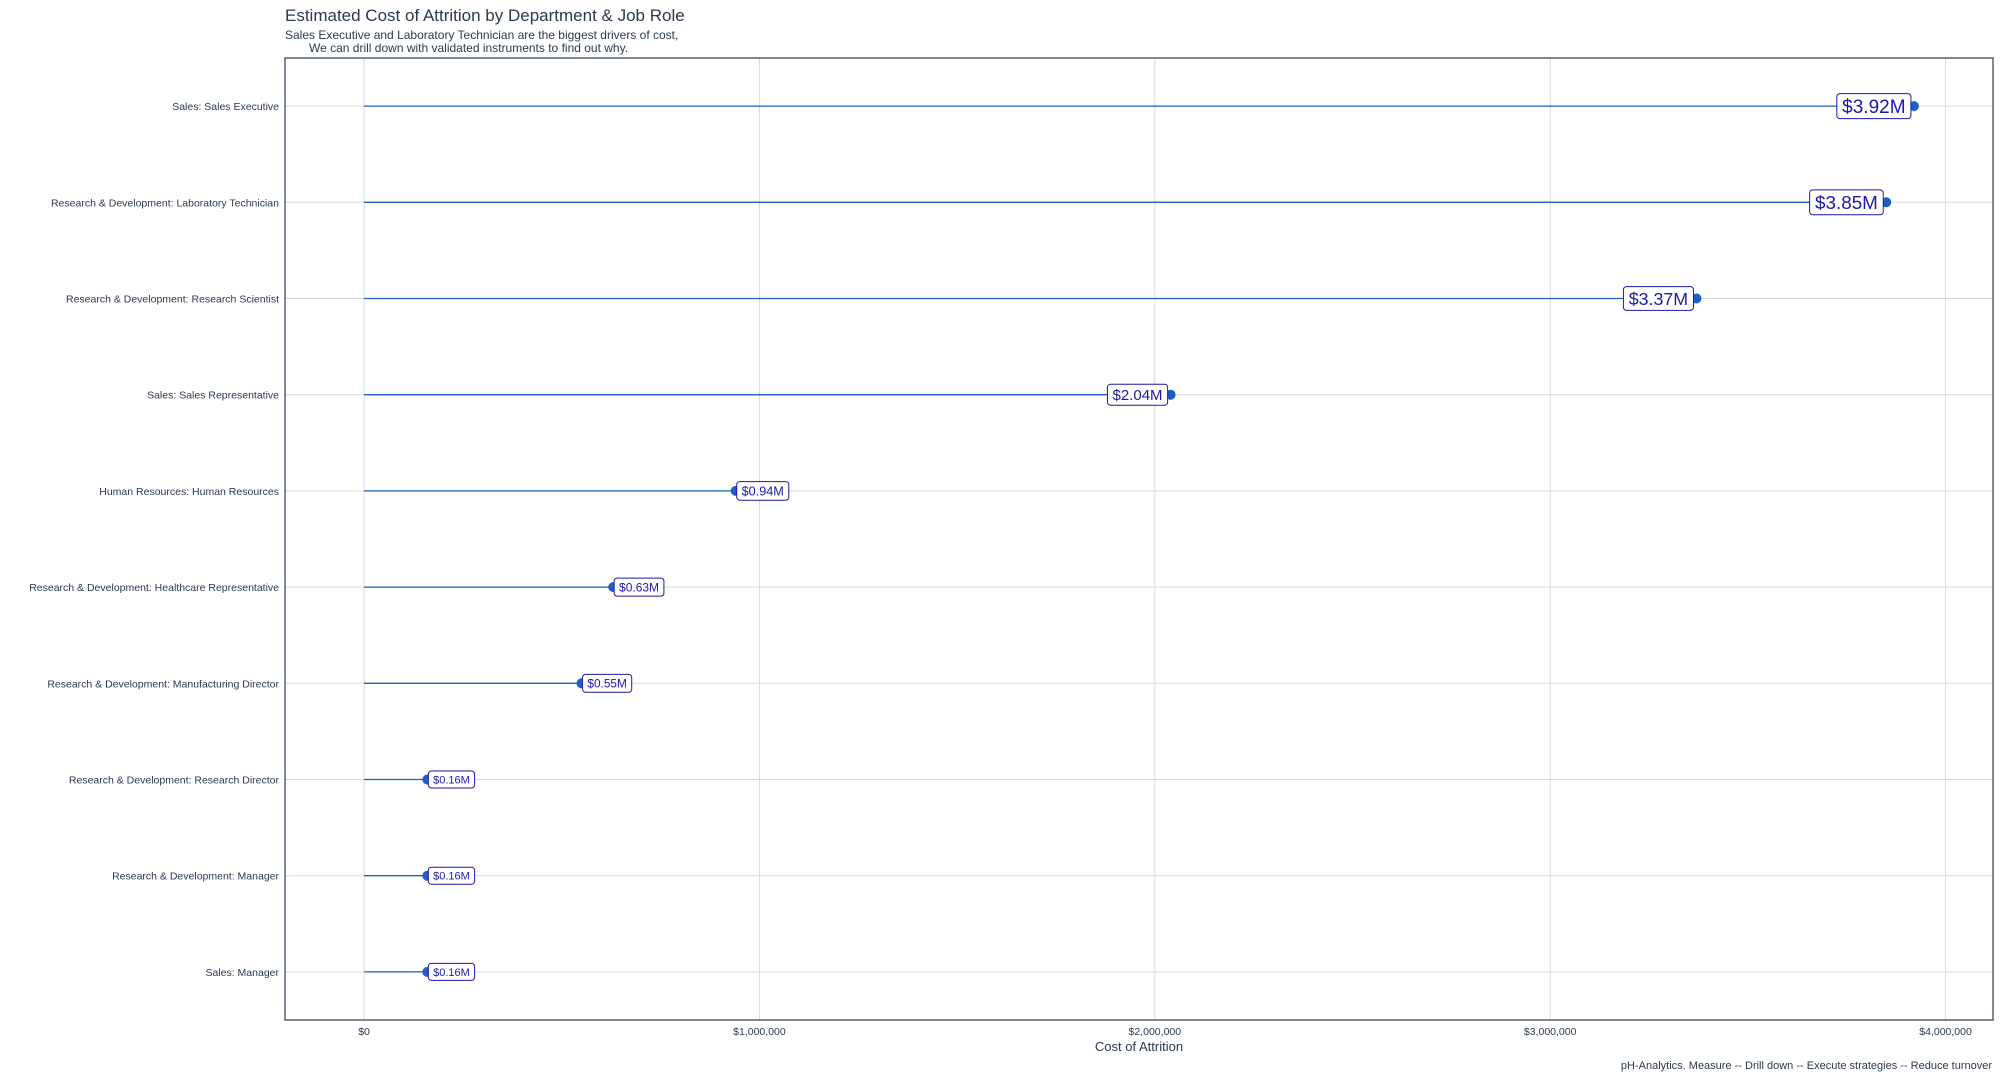 This screenshot has height=1078, width=2000. I want to click on value-label: $2.04M, so click(1138, 395).